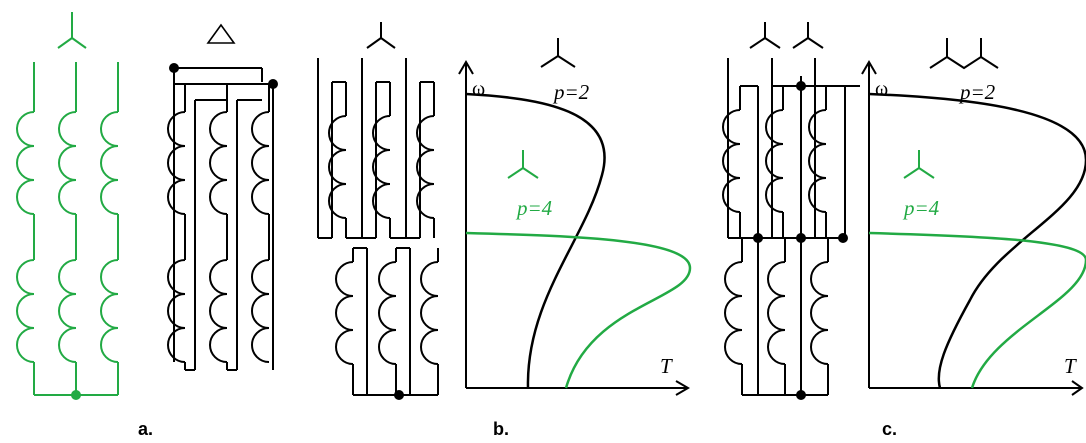 Image resolution: width=1086 pixels, height=443 pixels. Describe the element at coordinates (578, 310) in the screenshot. I see `graph-b-curve-p4` at that location.